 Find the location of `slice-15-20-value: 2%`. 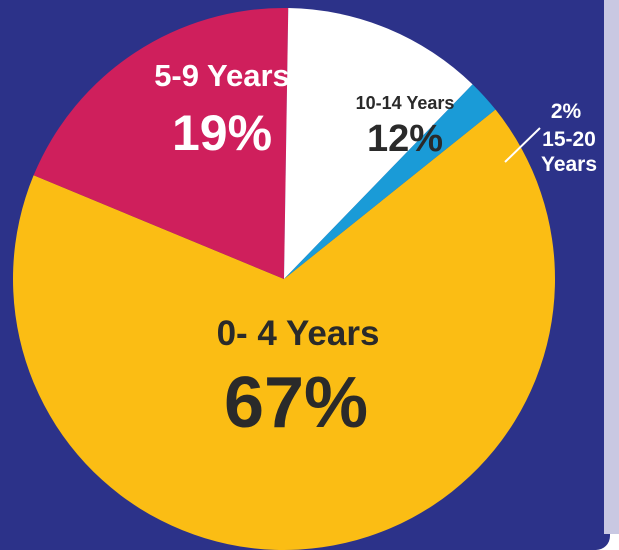

slice-15-20-value: 2% is located at coordinates (566, 111).